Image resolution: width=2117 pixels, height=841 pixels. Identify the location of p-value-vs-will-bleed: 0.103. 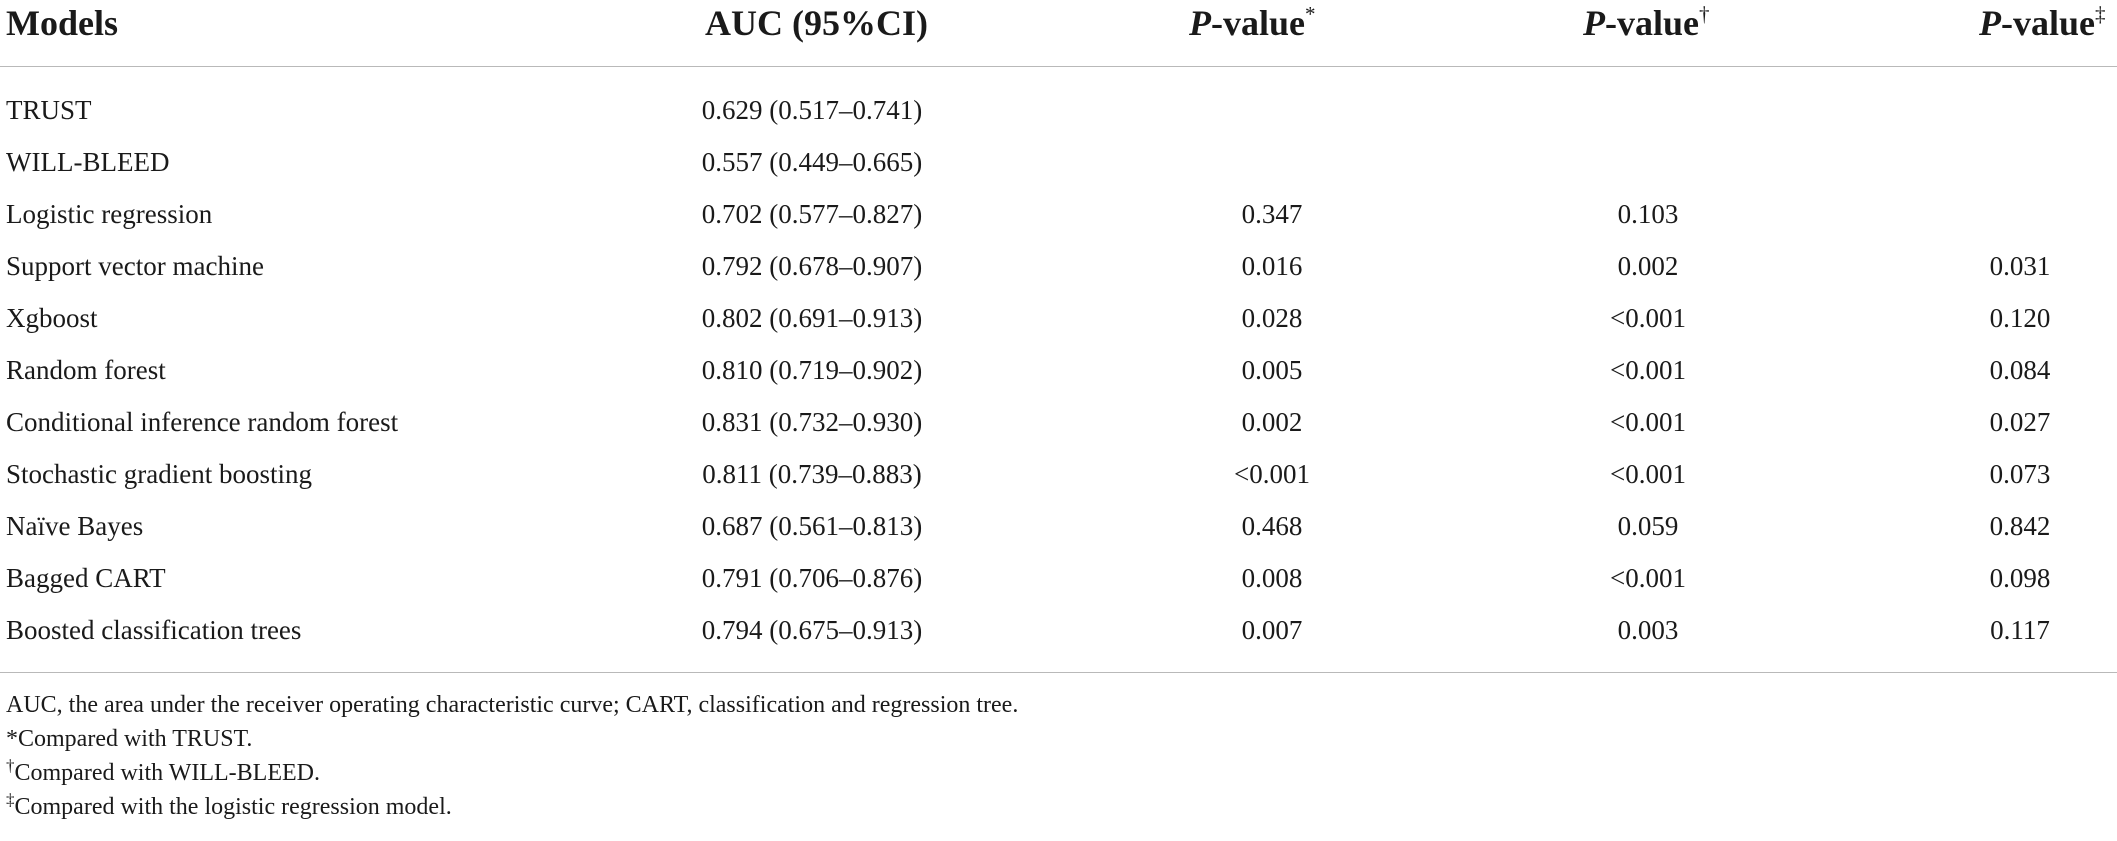
(1648, 214).